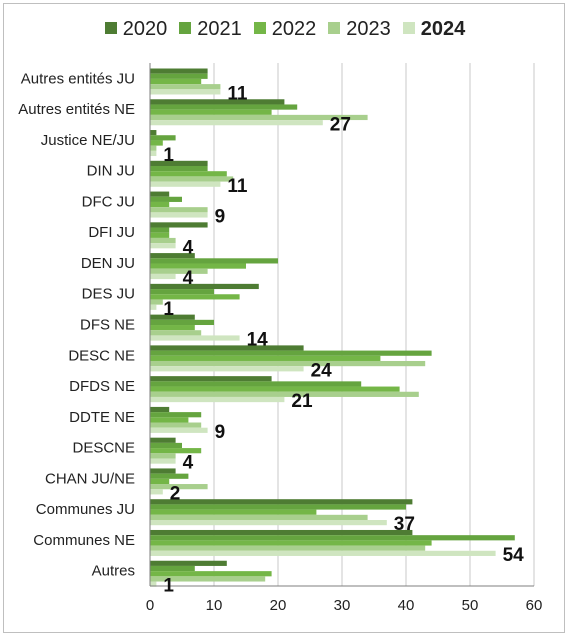 The width and height of the screenshot is (570, 638). Describe the element at coordinates (113, 571) in the screenshot. I see `y-category-label: Autres` at that location.